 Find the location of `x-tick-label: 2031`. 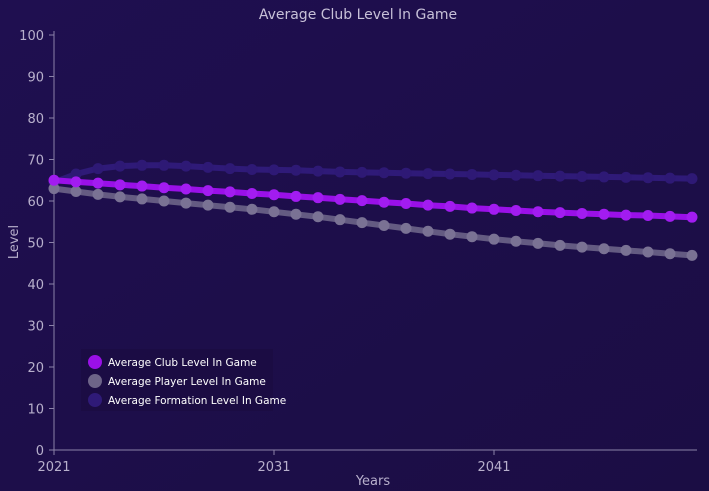

x-tick-label: 2031 is located at coordinates (273, 467).